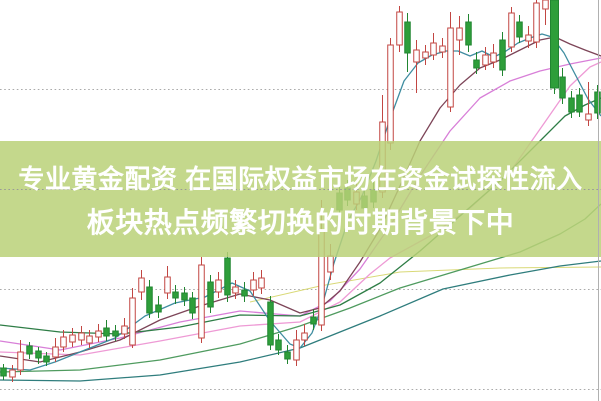  I want to click on headline-line-1: 专业黄金配资 在国际权益市场在资金试探性流入, so click(300, 179).